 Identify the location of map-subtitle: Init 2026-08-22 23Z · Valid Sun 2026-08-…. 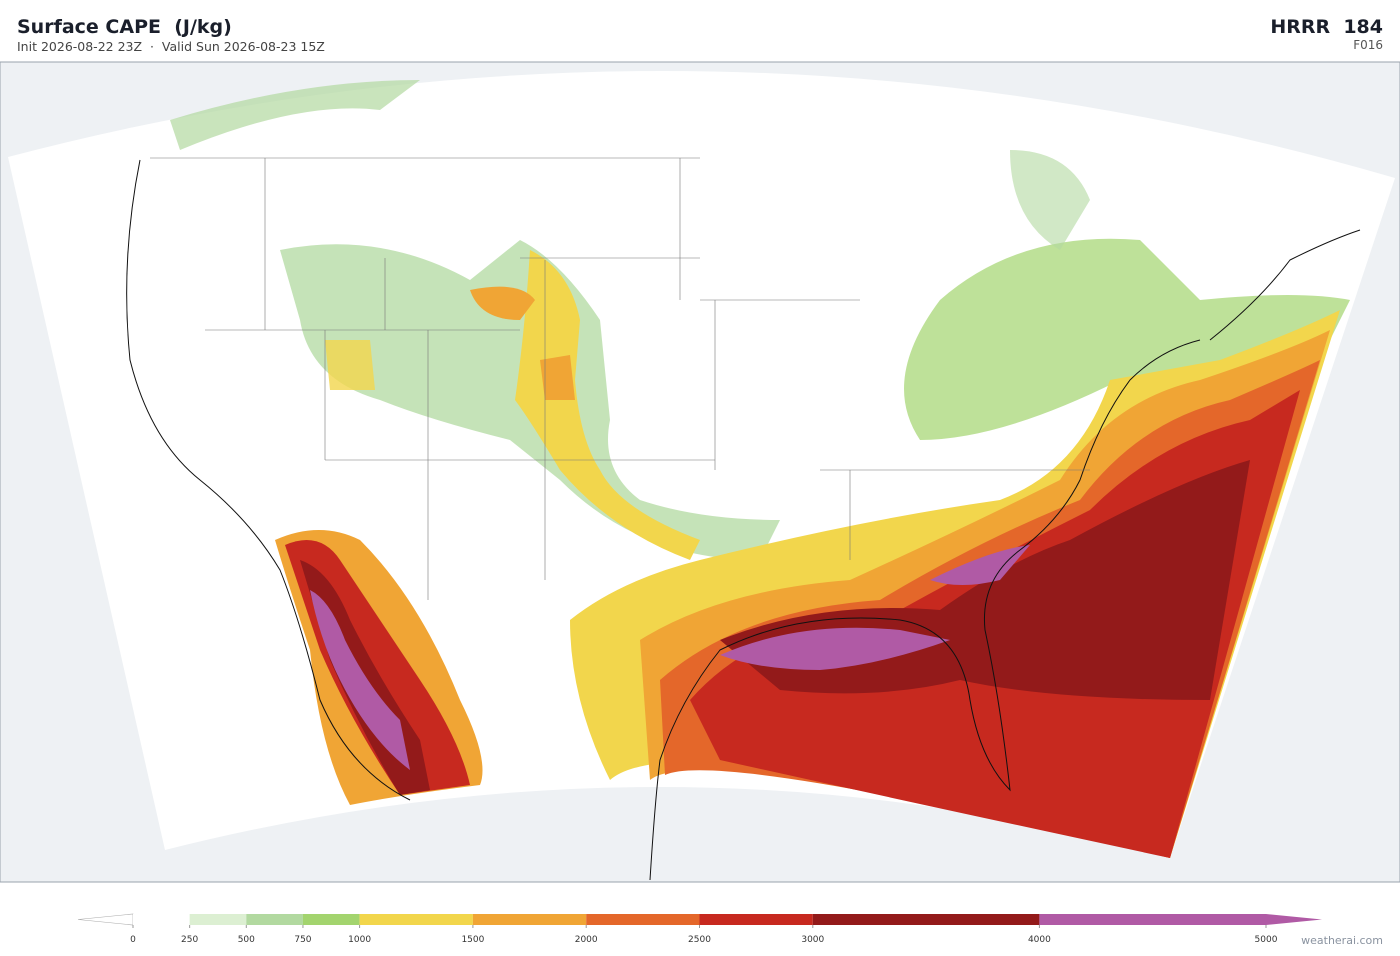
(171, 46).